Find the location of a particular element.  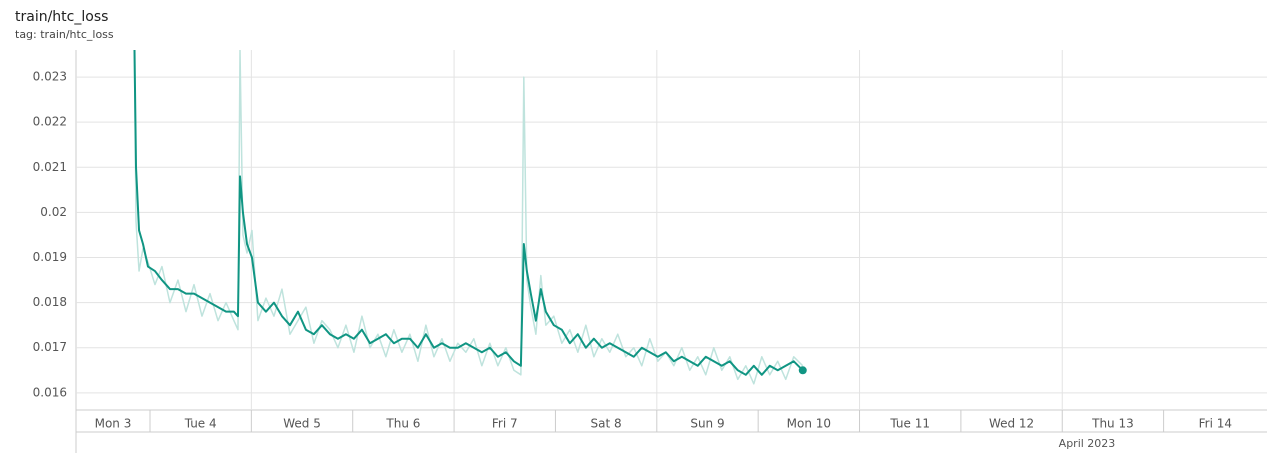

x-tick-label: Tue 4 is located at coordinates (200, 424).